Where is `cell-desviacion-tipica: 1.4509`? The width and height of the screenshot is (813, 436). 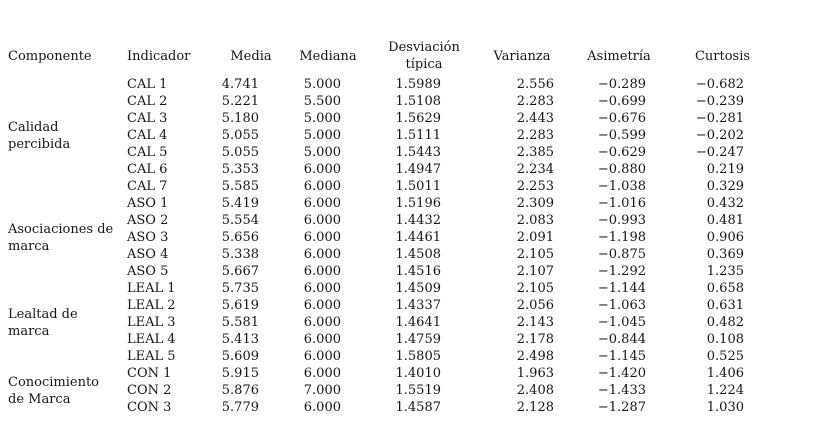
cell-desviacion-tipica: 1.4509 is located at coordinates (418, 288).